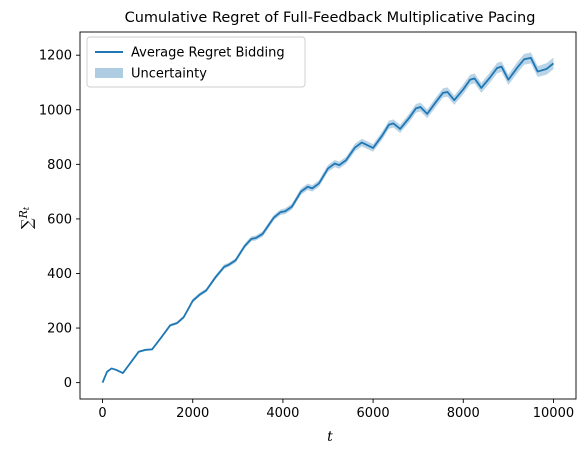 This screenshot has height=453, width=588. Describe the element at coordinates (373, 413) in the screenshot. I see `x-tick-label: 6000` at that location.